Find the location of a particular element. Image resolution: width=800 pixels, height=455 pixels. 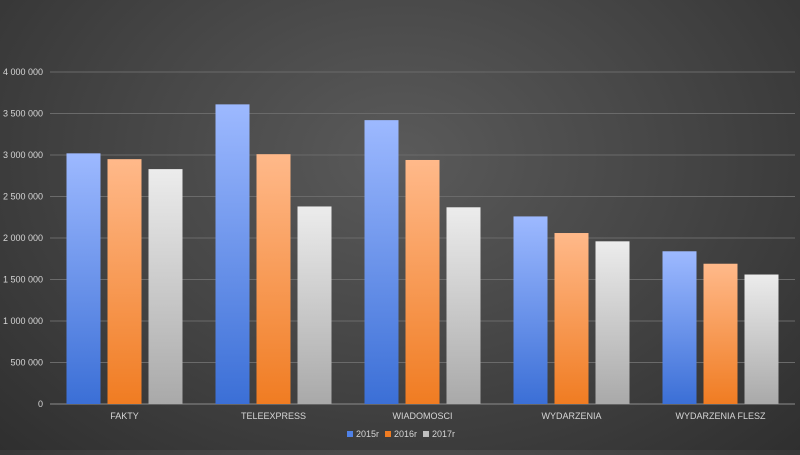

bar-2015r-fakty is located at coordinates (83, 278).